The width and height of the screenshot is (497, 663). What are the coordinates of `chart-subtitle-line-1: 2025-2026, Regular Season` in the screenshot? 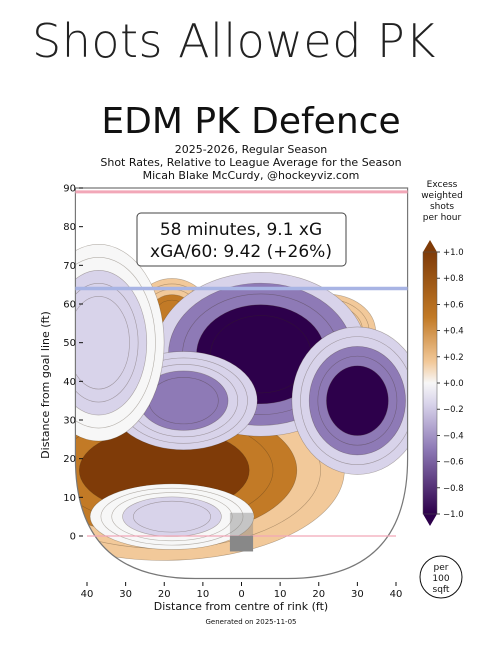 It's located at (251, 149).